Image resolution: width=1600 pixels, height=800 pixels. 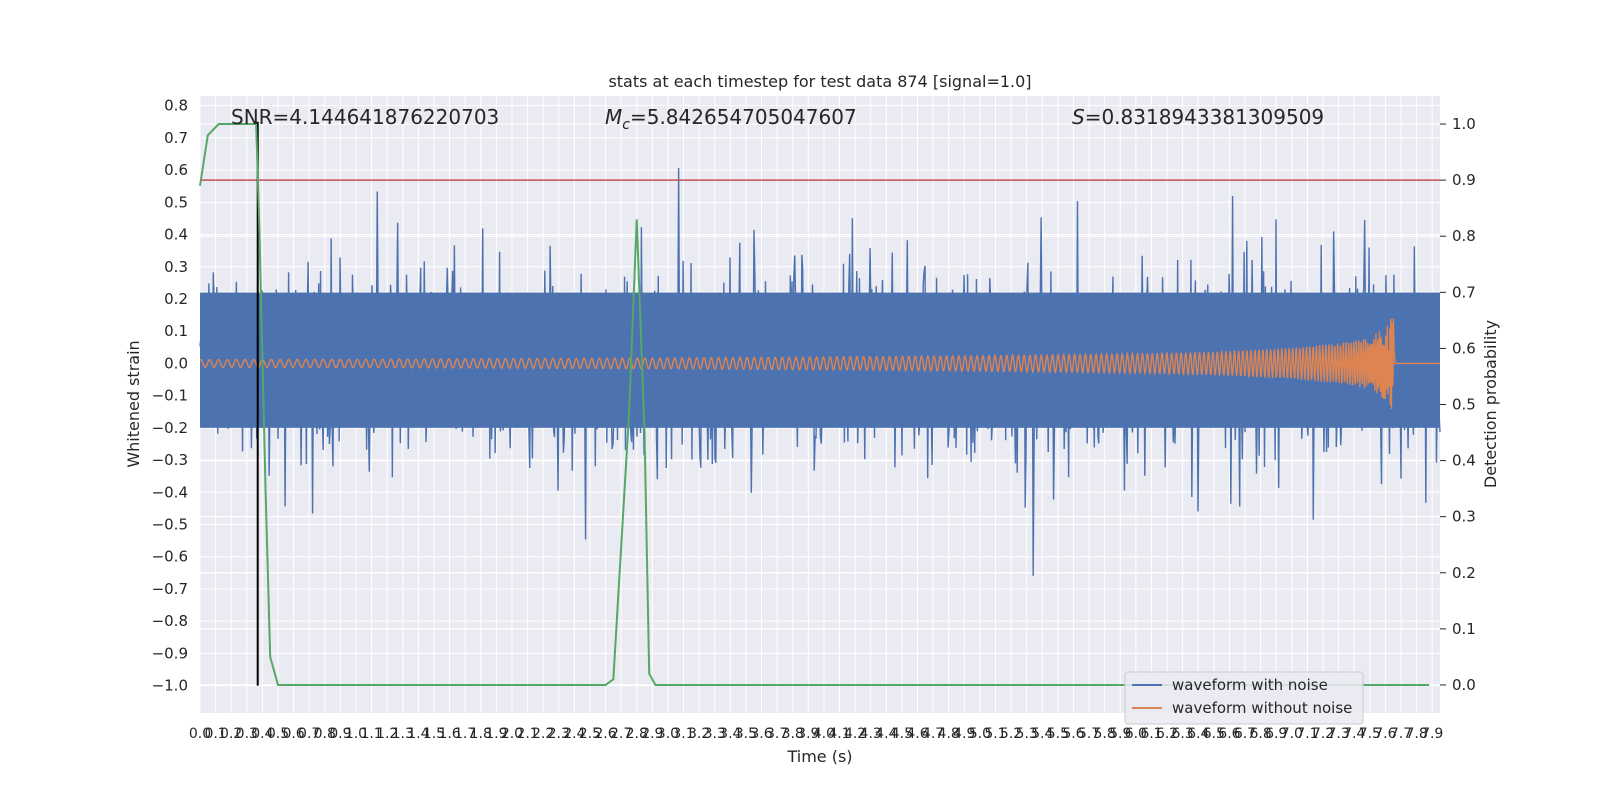 What do you see at coordinates (176, 299) in the screenshot?
I see `y-tick-label: 0.2` at bounding box center [176, 299].